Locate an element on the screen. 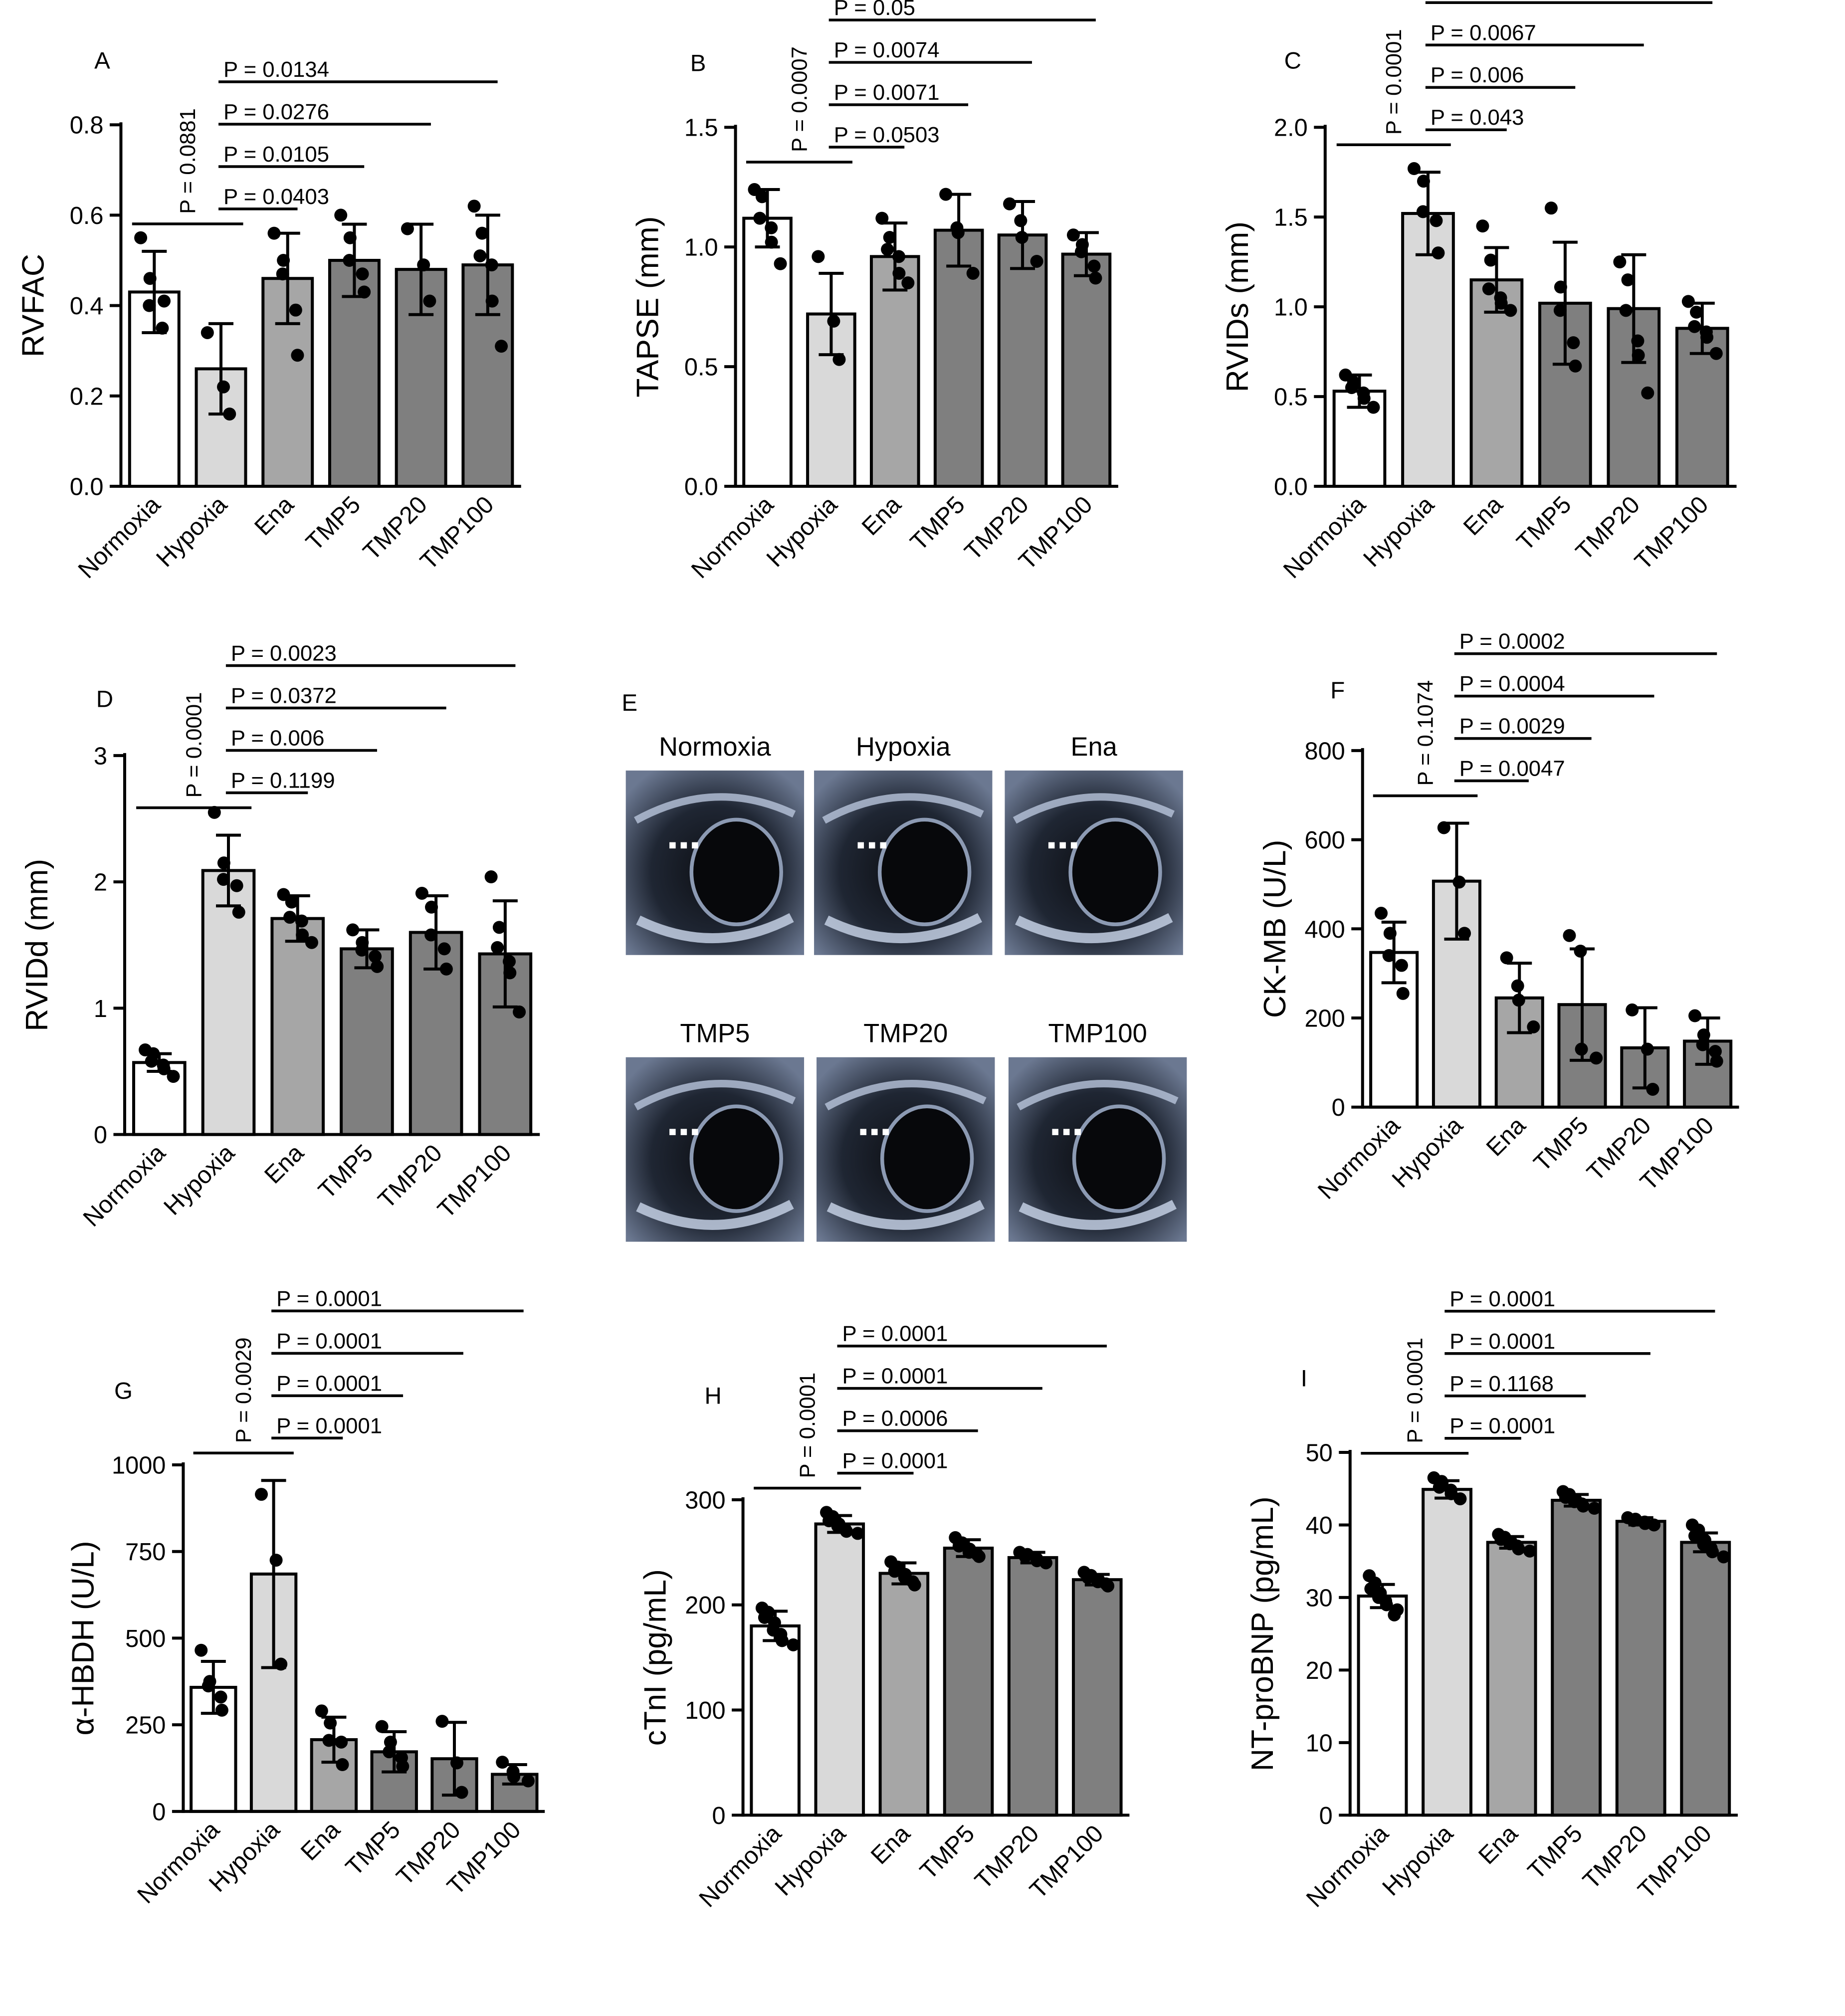  p-value-label: P = 0.0029 is located at coordinates (1512, 726).